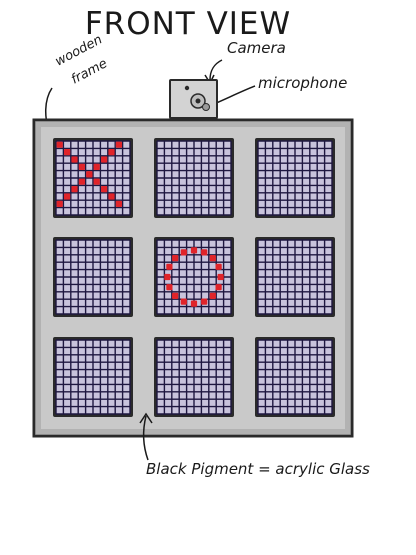 This screenshot has width=416, height=555. I want to click on pigment-arrowhead, so click(146, 418).